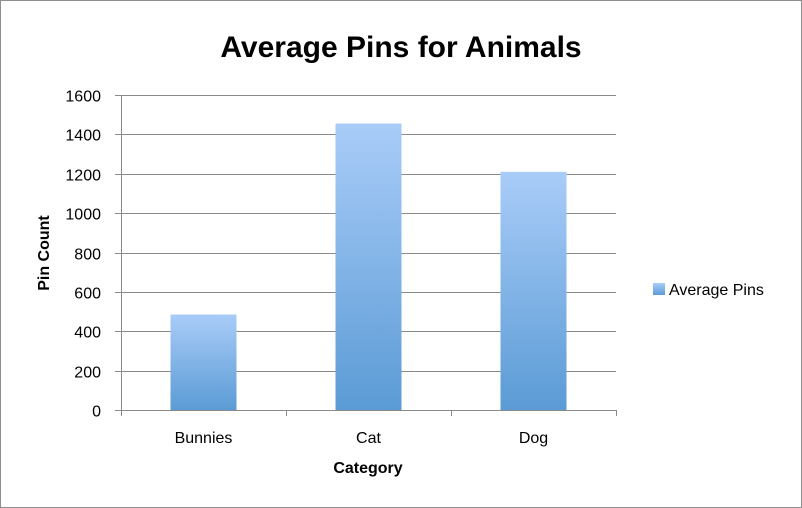  Describe the element at coordinates (87, 255) in the screenshot. I see `y-tick-label: 800` at that location.